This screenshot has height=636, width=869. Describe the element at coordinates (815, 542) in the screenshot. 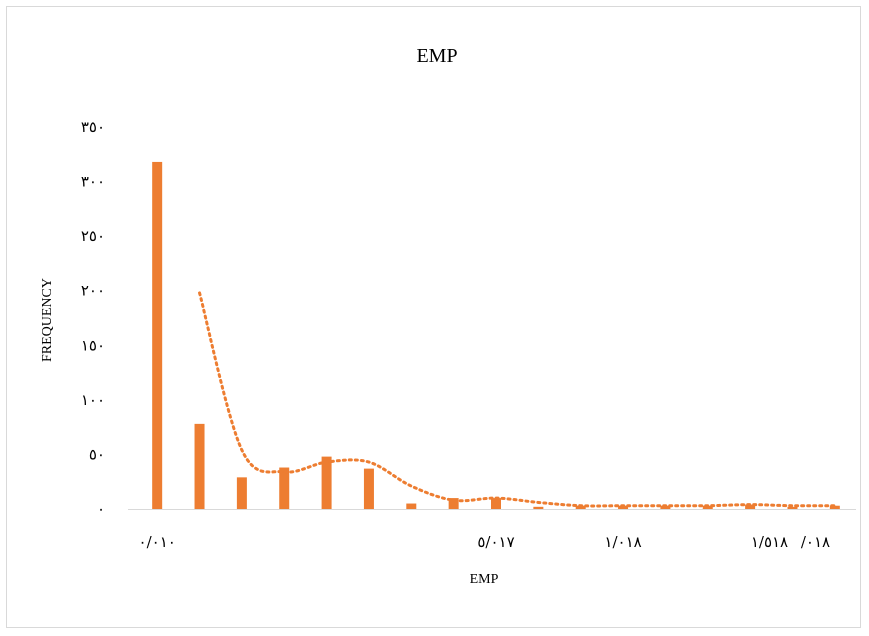

I see `x-tick-label: /٠١٨` at that location.